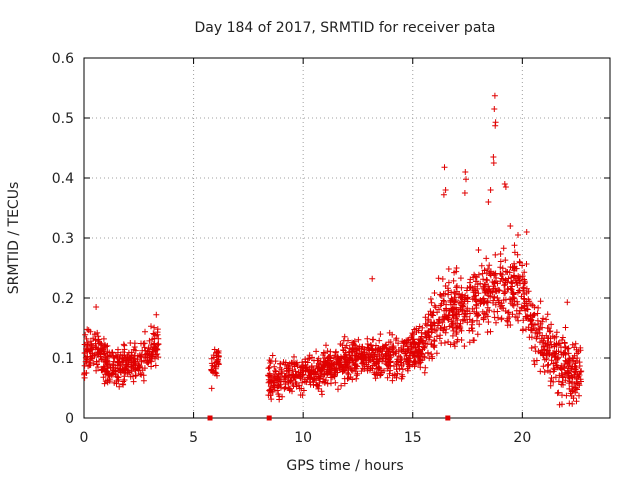 This screenshot has height=480, width=640. Describe the element at coordinates (69, 419) in the screenshot. I see `y-tick-label: 0` at that location.